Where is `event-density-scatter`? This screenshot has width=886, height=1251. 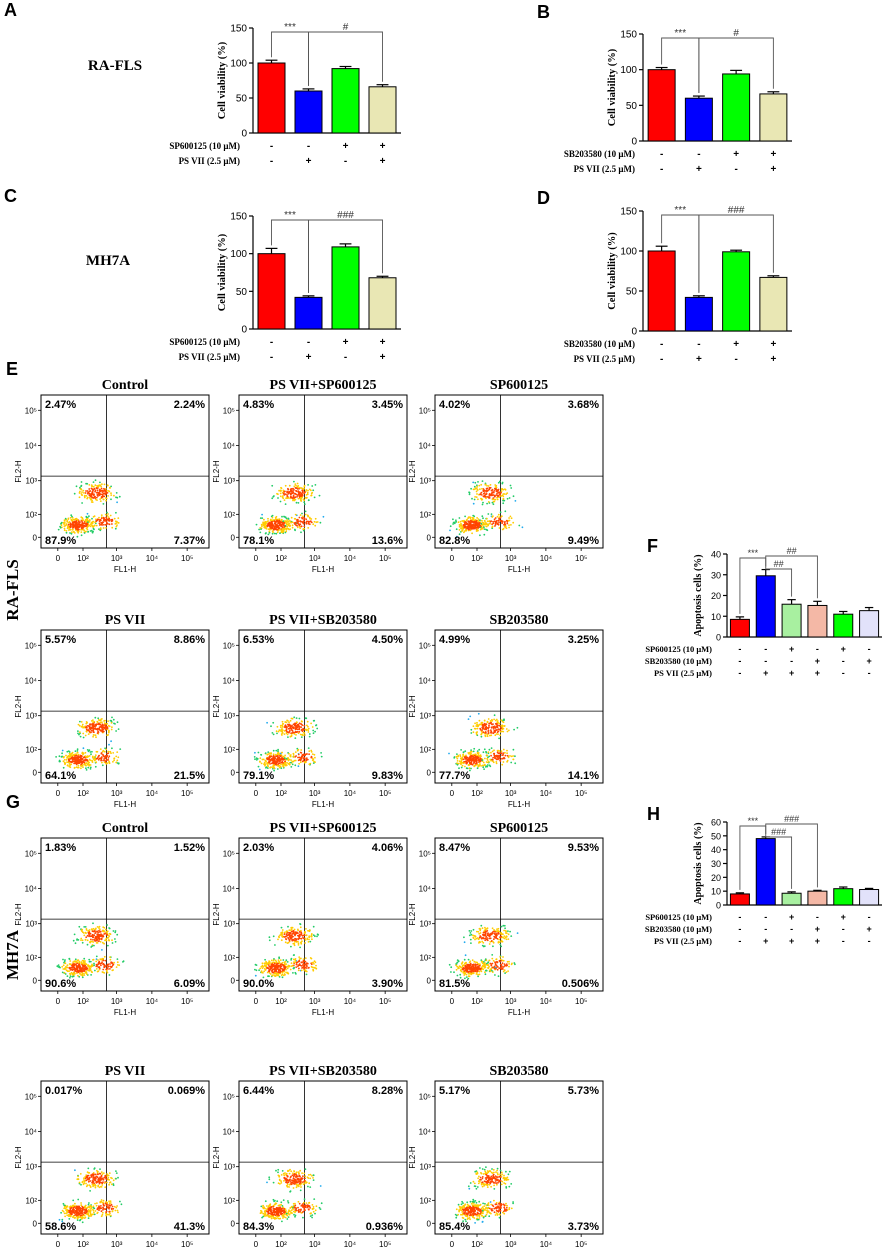 event-density-scatter is located at coordinates (287, 951).